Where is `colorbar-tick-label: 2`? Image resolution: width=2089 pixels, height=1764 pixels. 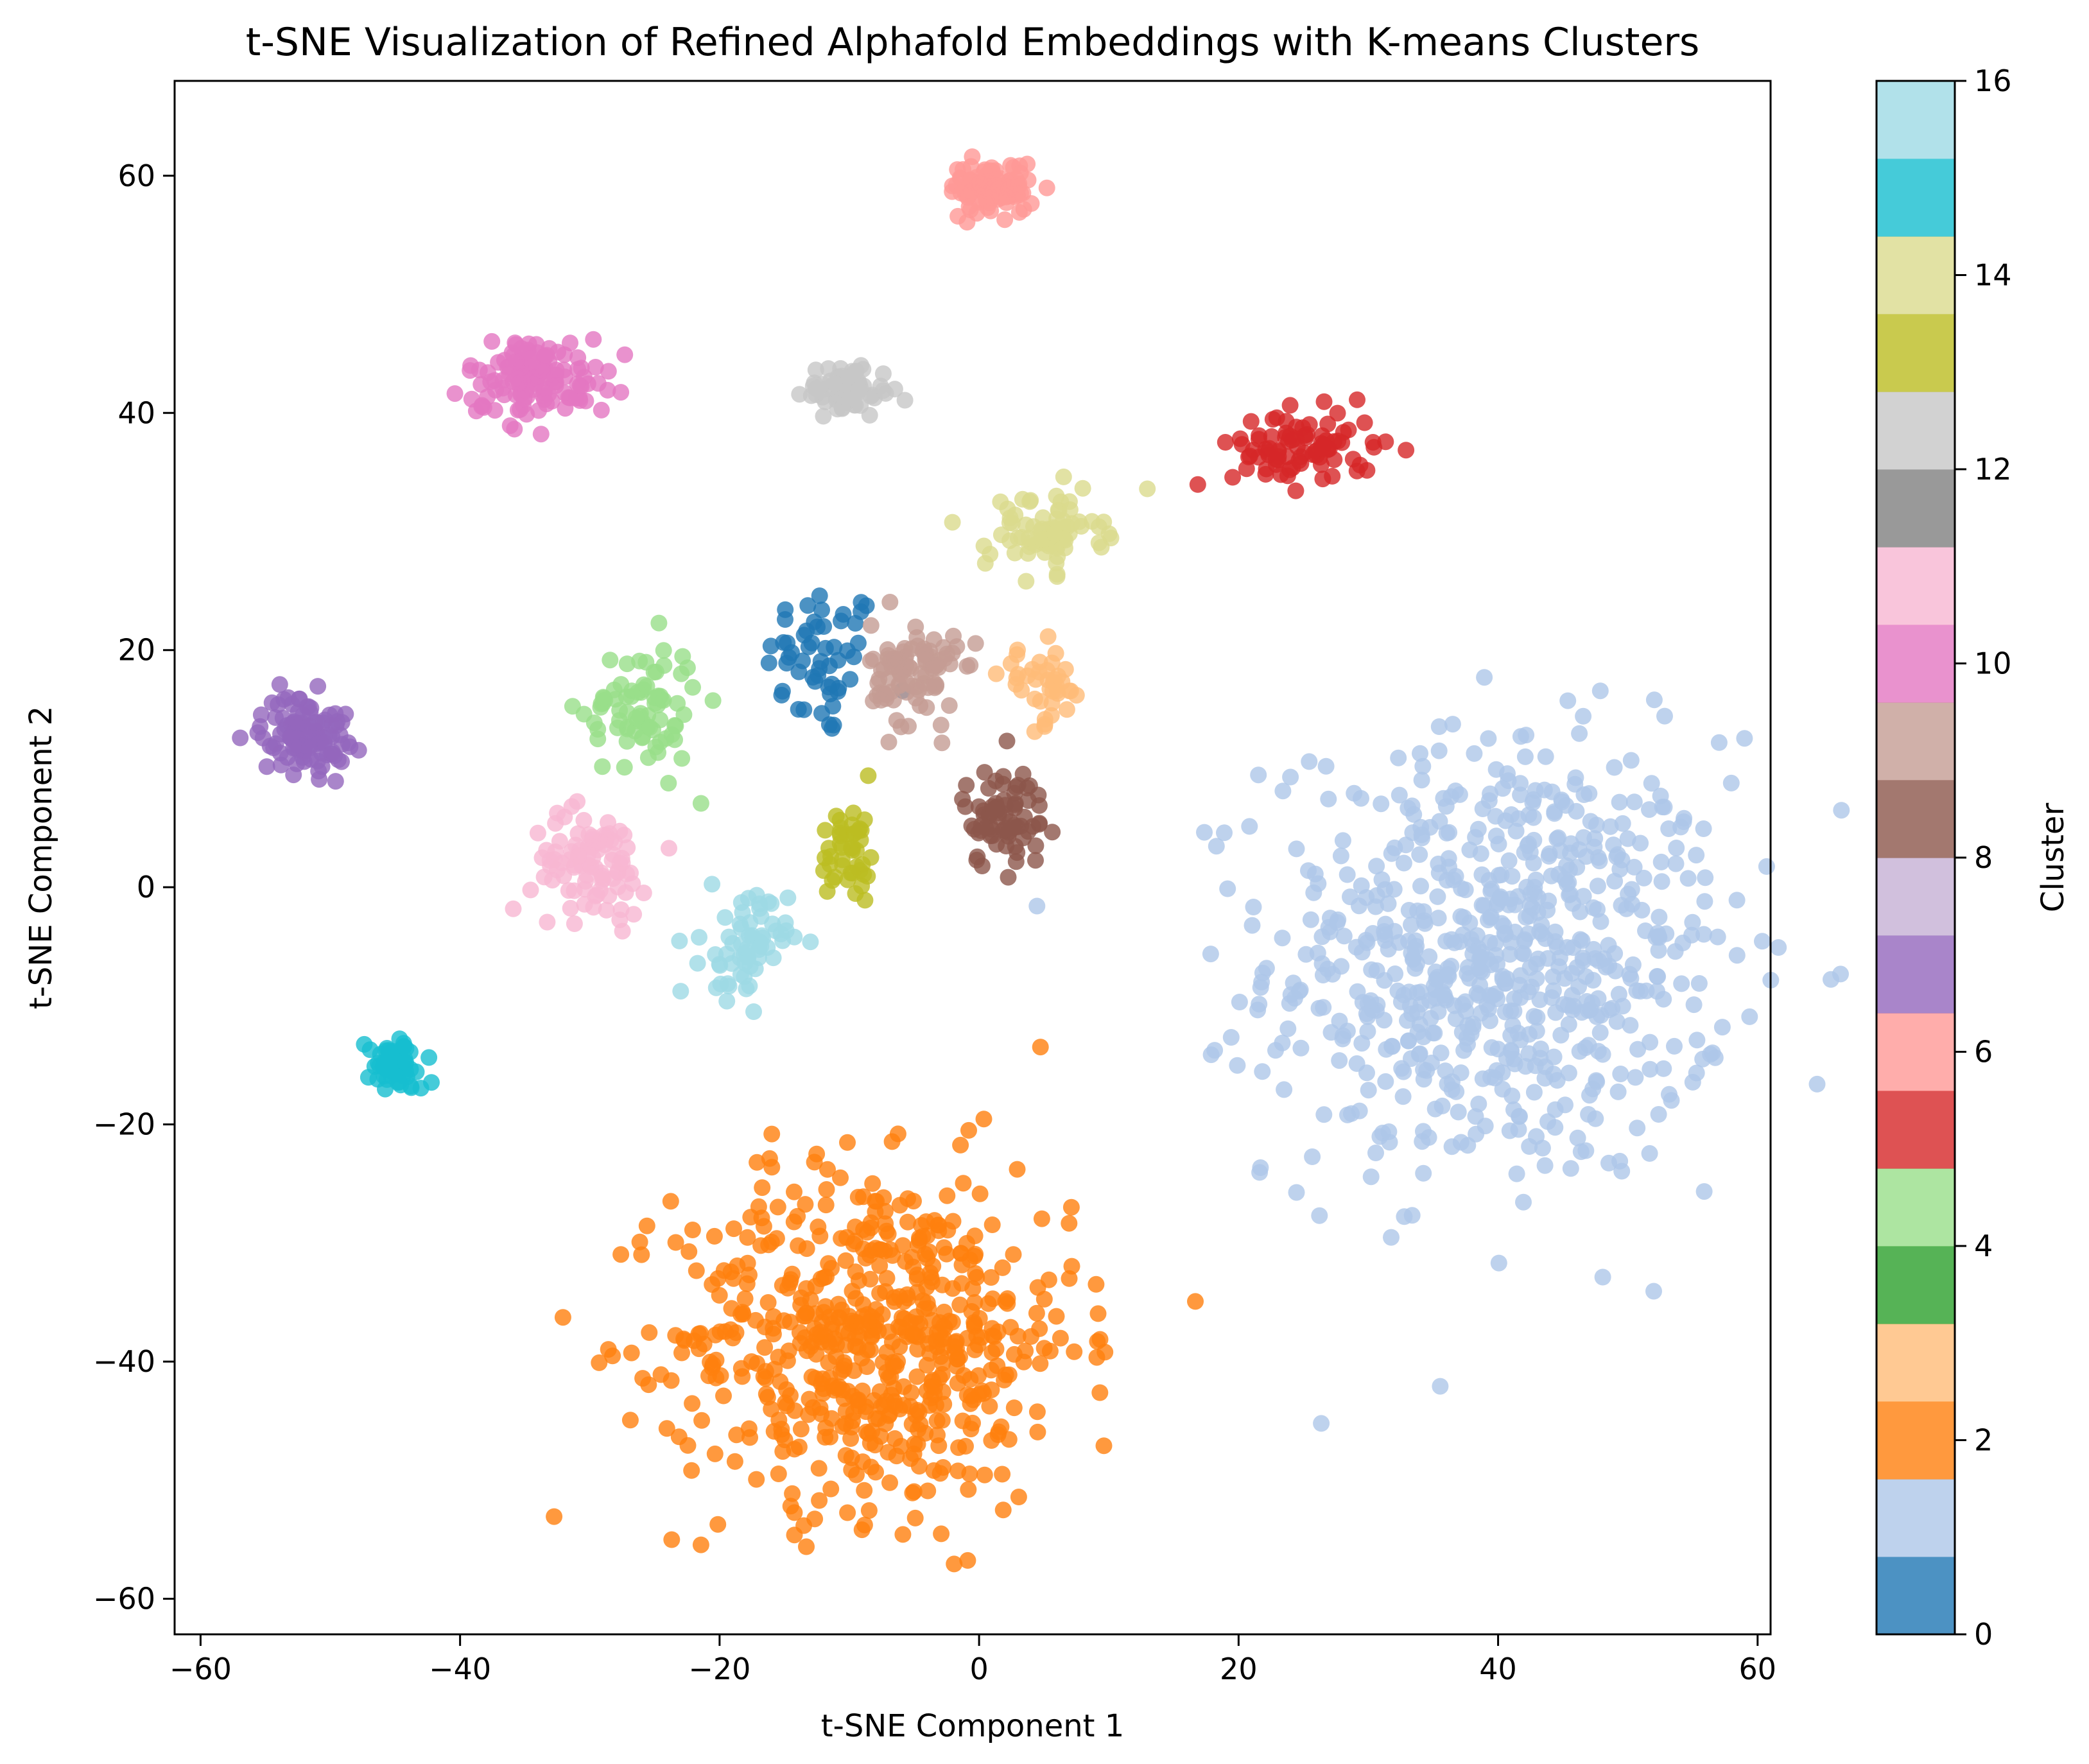
colorbar-tick-label: 2 is located at coordinates (1983, 1440).